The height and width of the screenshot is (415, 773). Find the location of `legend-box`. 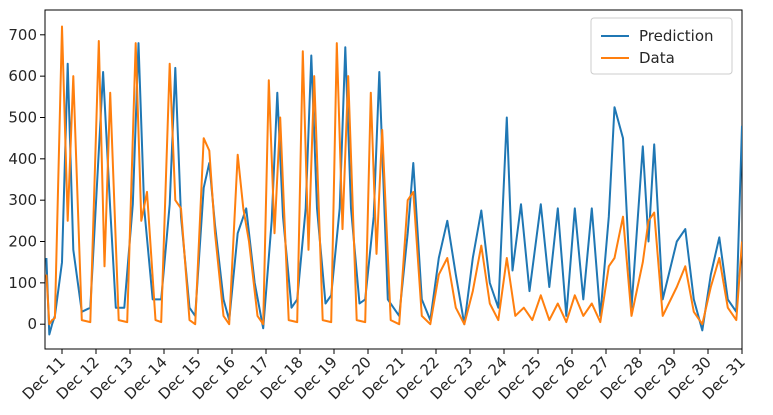

legend-box is located at coordinates (661, 46).